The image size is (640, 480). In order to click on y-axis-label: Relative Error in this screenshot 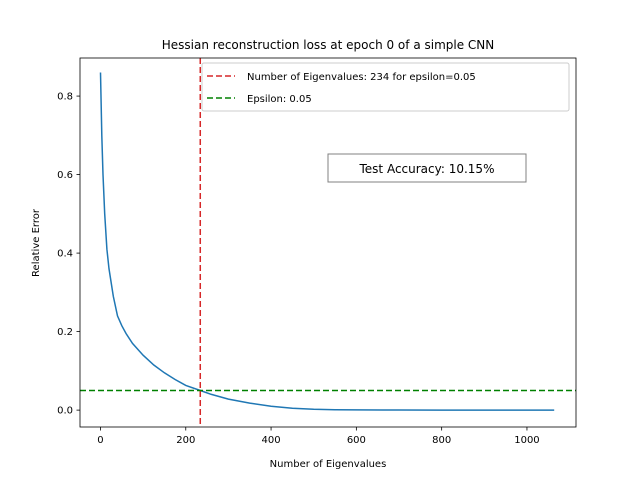, I will do `click(36, 242)`.